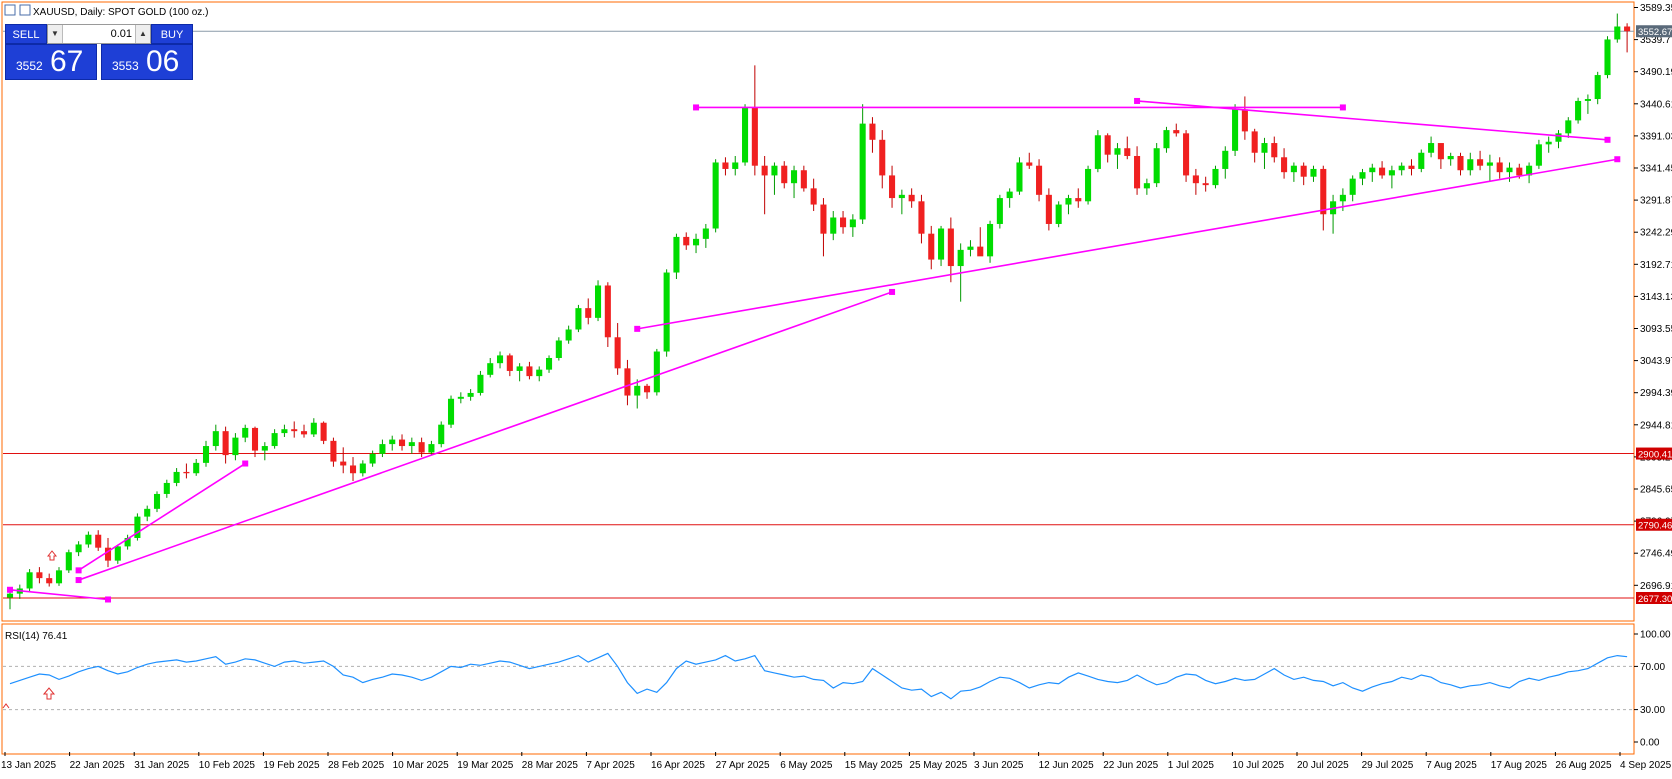  I want to click on timeframe-menu-icon, so click(25, 10).